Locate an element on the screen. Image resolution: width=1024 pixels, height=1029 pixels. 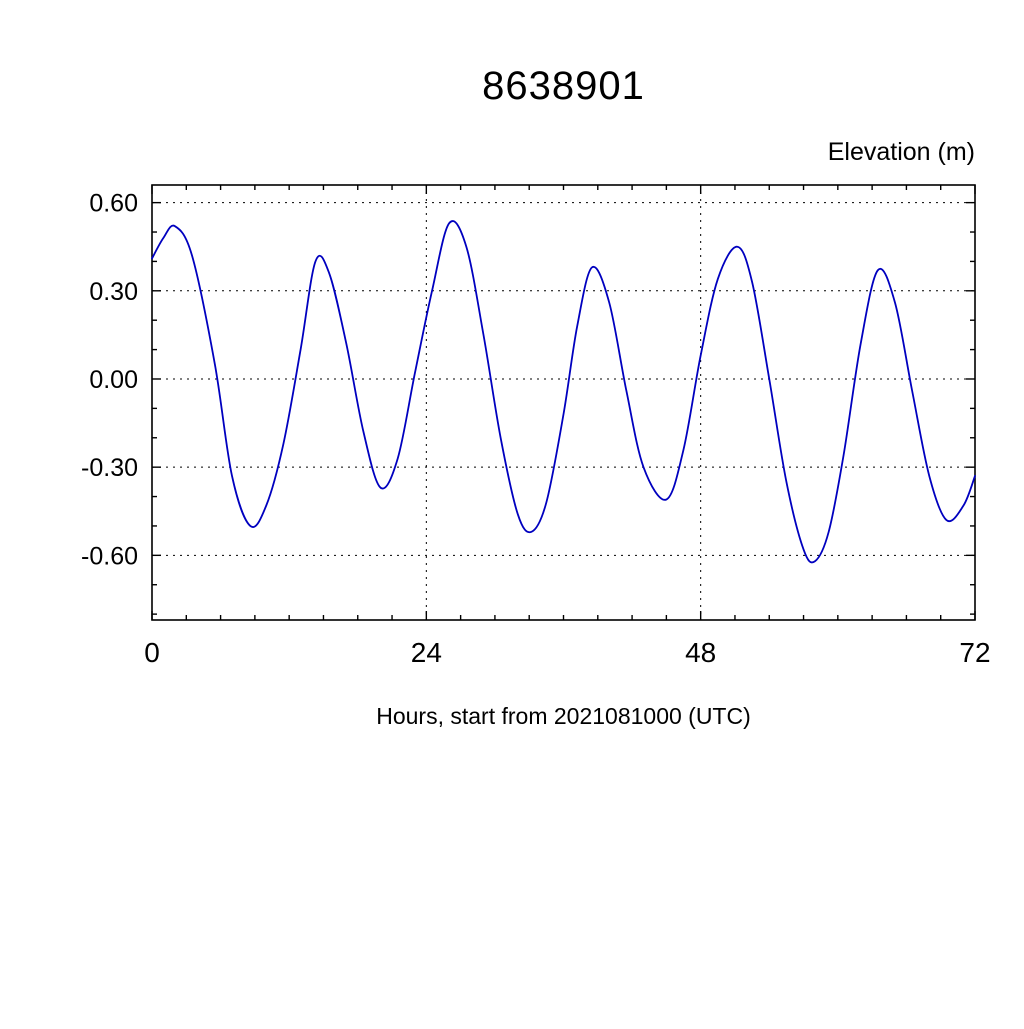
y-tick-label: -0.30 is located at coordinates (109, 468).